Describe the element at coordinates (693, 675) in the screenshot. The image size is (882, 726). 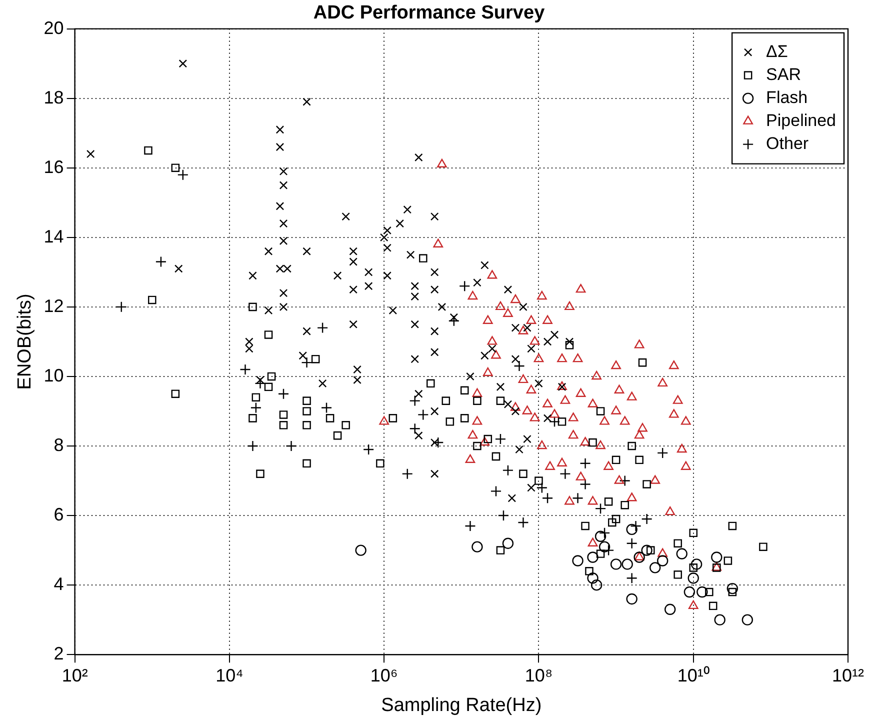
I see `x-tick-label: 10¹⁰` at that location.